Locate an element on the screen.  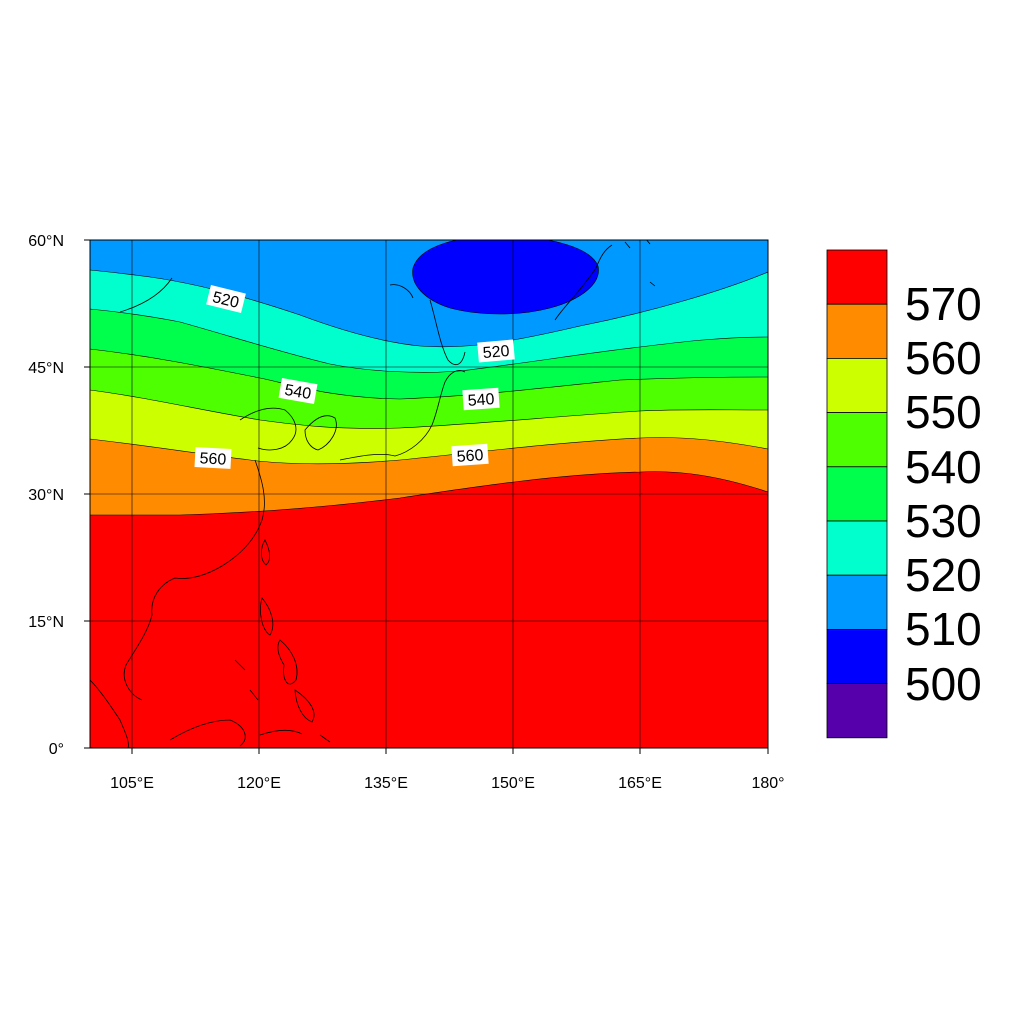
legend-label: 520 is located at coordinates (943, 575).